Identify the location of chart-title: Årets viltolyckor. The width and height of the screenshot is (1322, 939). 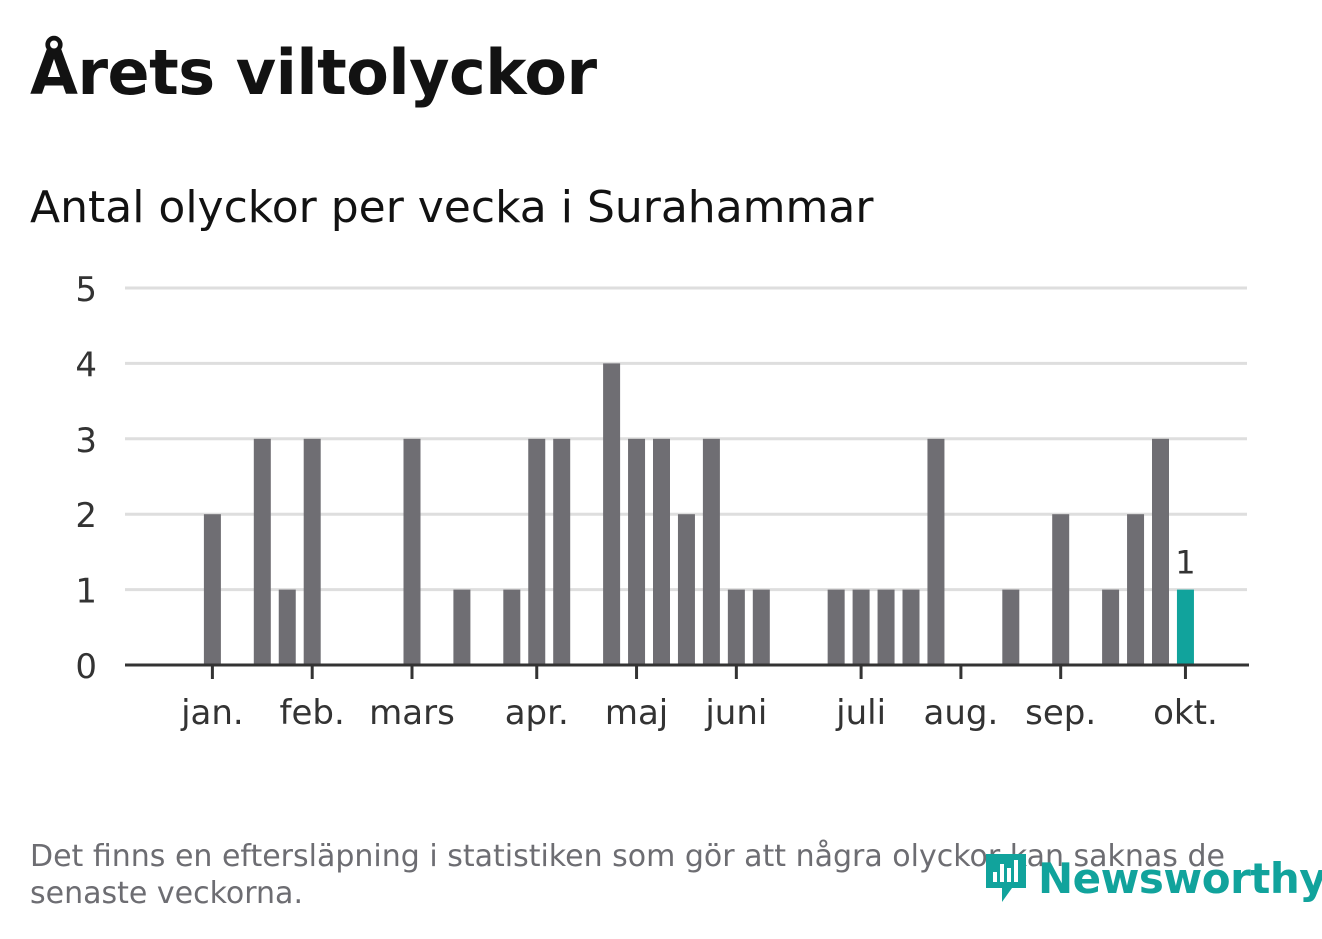
(313, 72).